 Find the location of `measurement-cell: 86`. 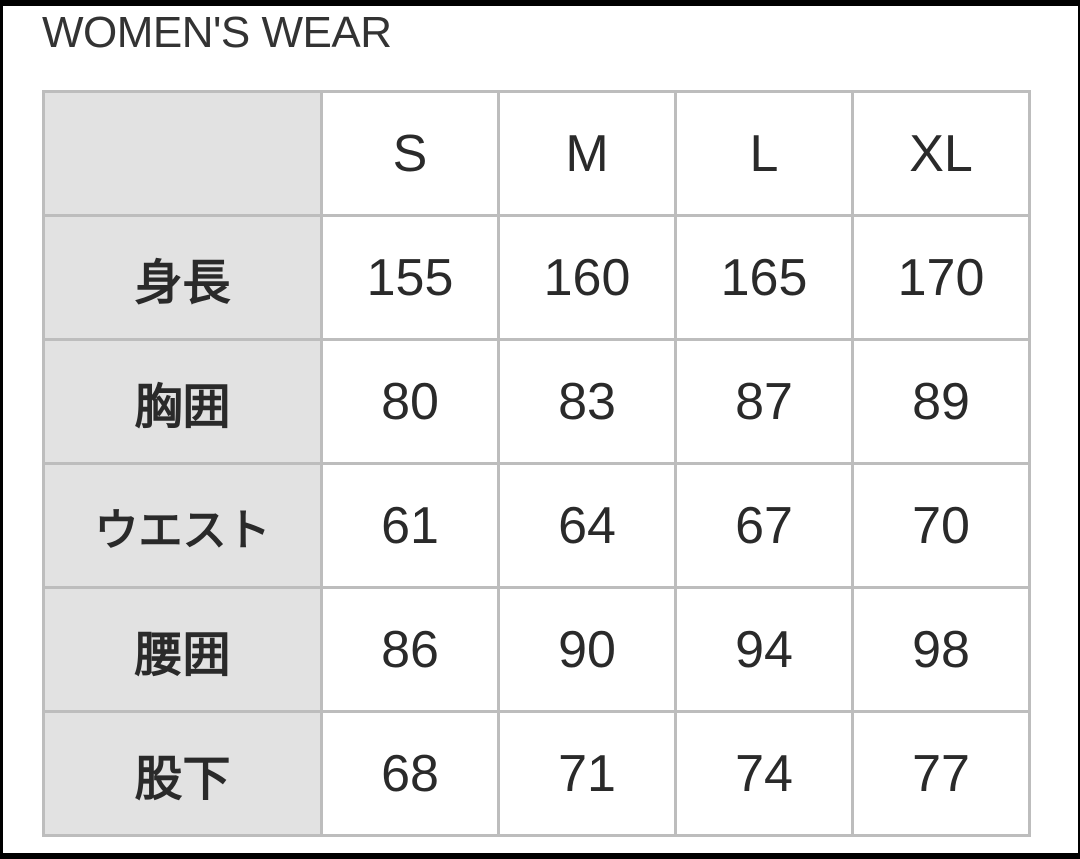

measurement-cell: 86 is located at coordinates (410, 649).